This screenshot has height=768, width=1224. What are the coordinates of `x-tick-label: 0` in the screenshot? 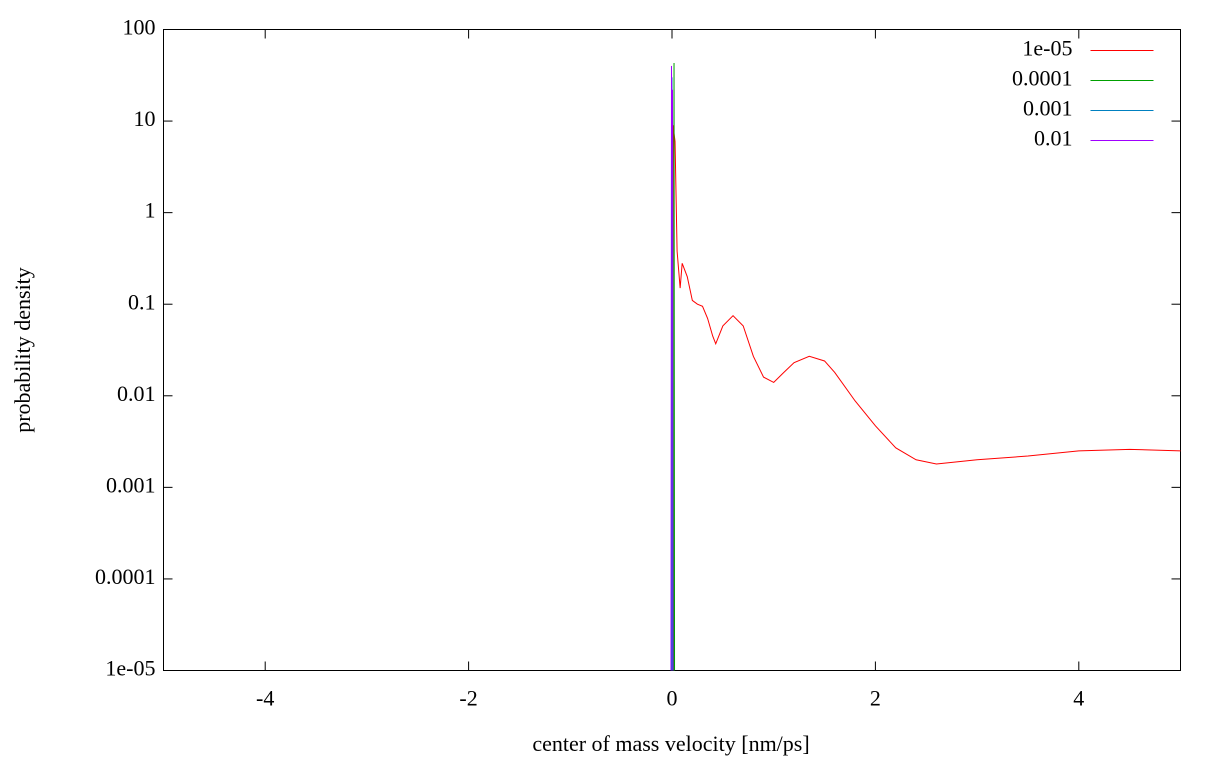 It's located at (672, 698).